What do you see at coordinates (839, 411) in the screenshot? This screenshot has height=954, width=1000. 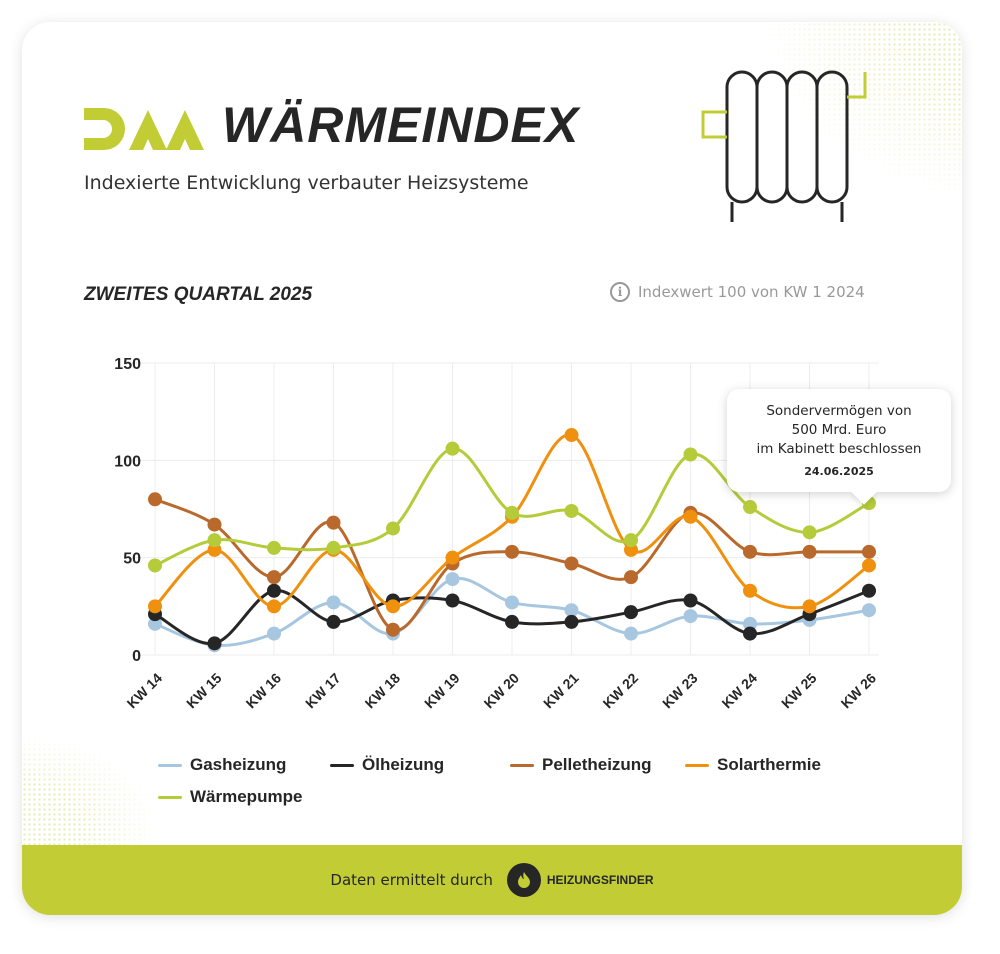 I see `annotation-line: Sondervermögen von` at bounding box center [839, 411].